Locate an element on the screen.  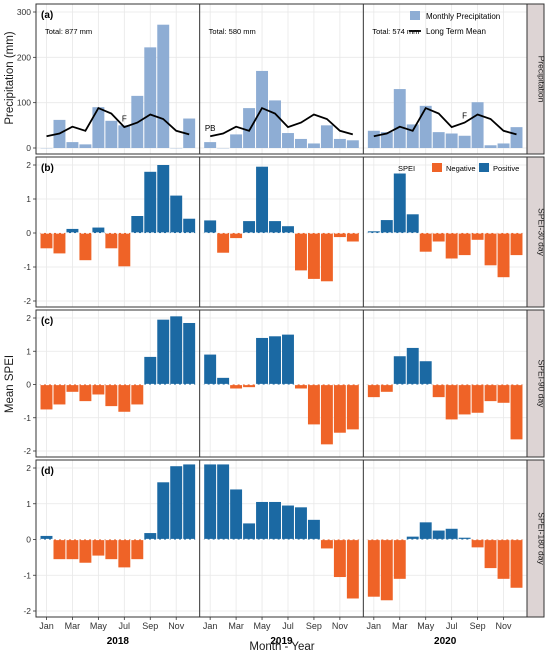
y-tick-label: 0 is located at coordinates (28, 540).